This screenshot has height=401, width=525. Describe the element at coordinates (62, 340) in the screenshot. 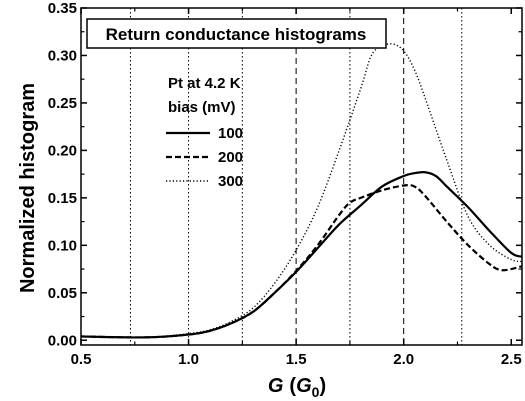

I see `y-tick-label-0: 0.00` at that location.